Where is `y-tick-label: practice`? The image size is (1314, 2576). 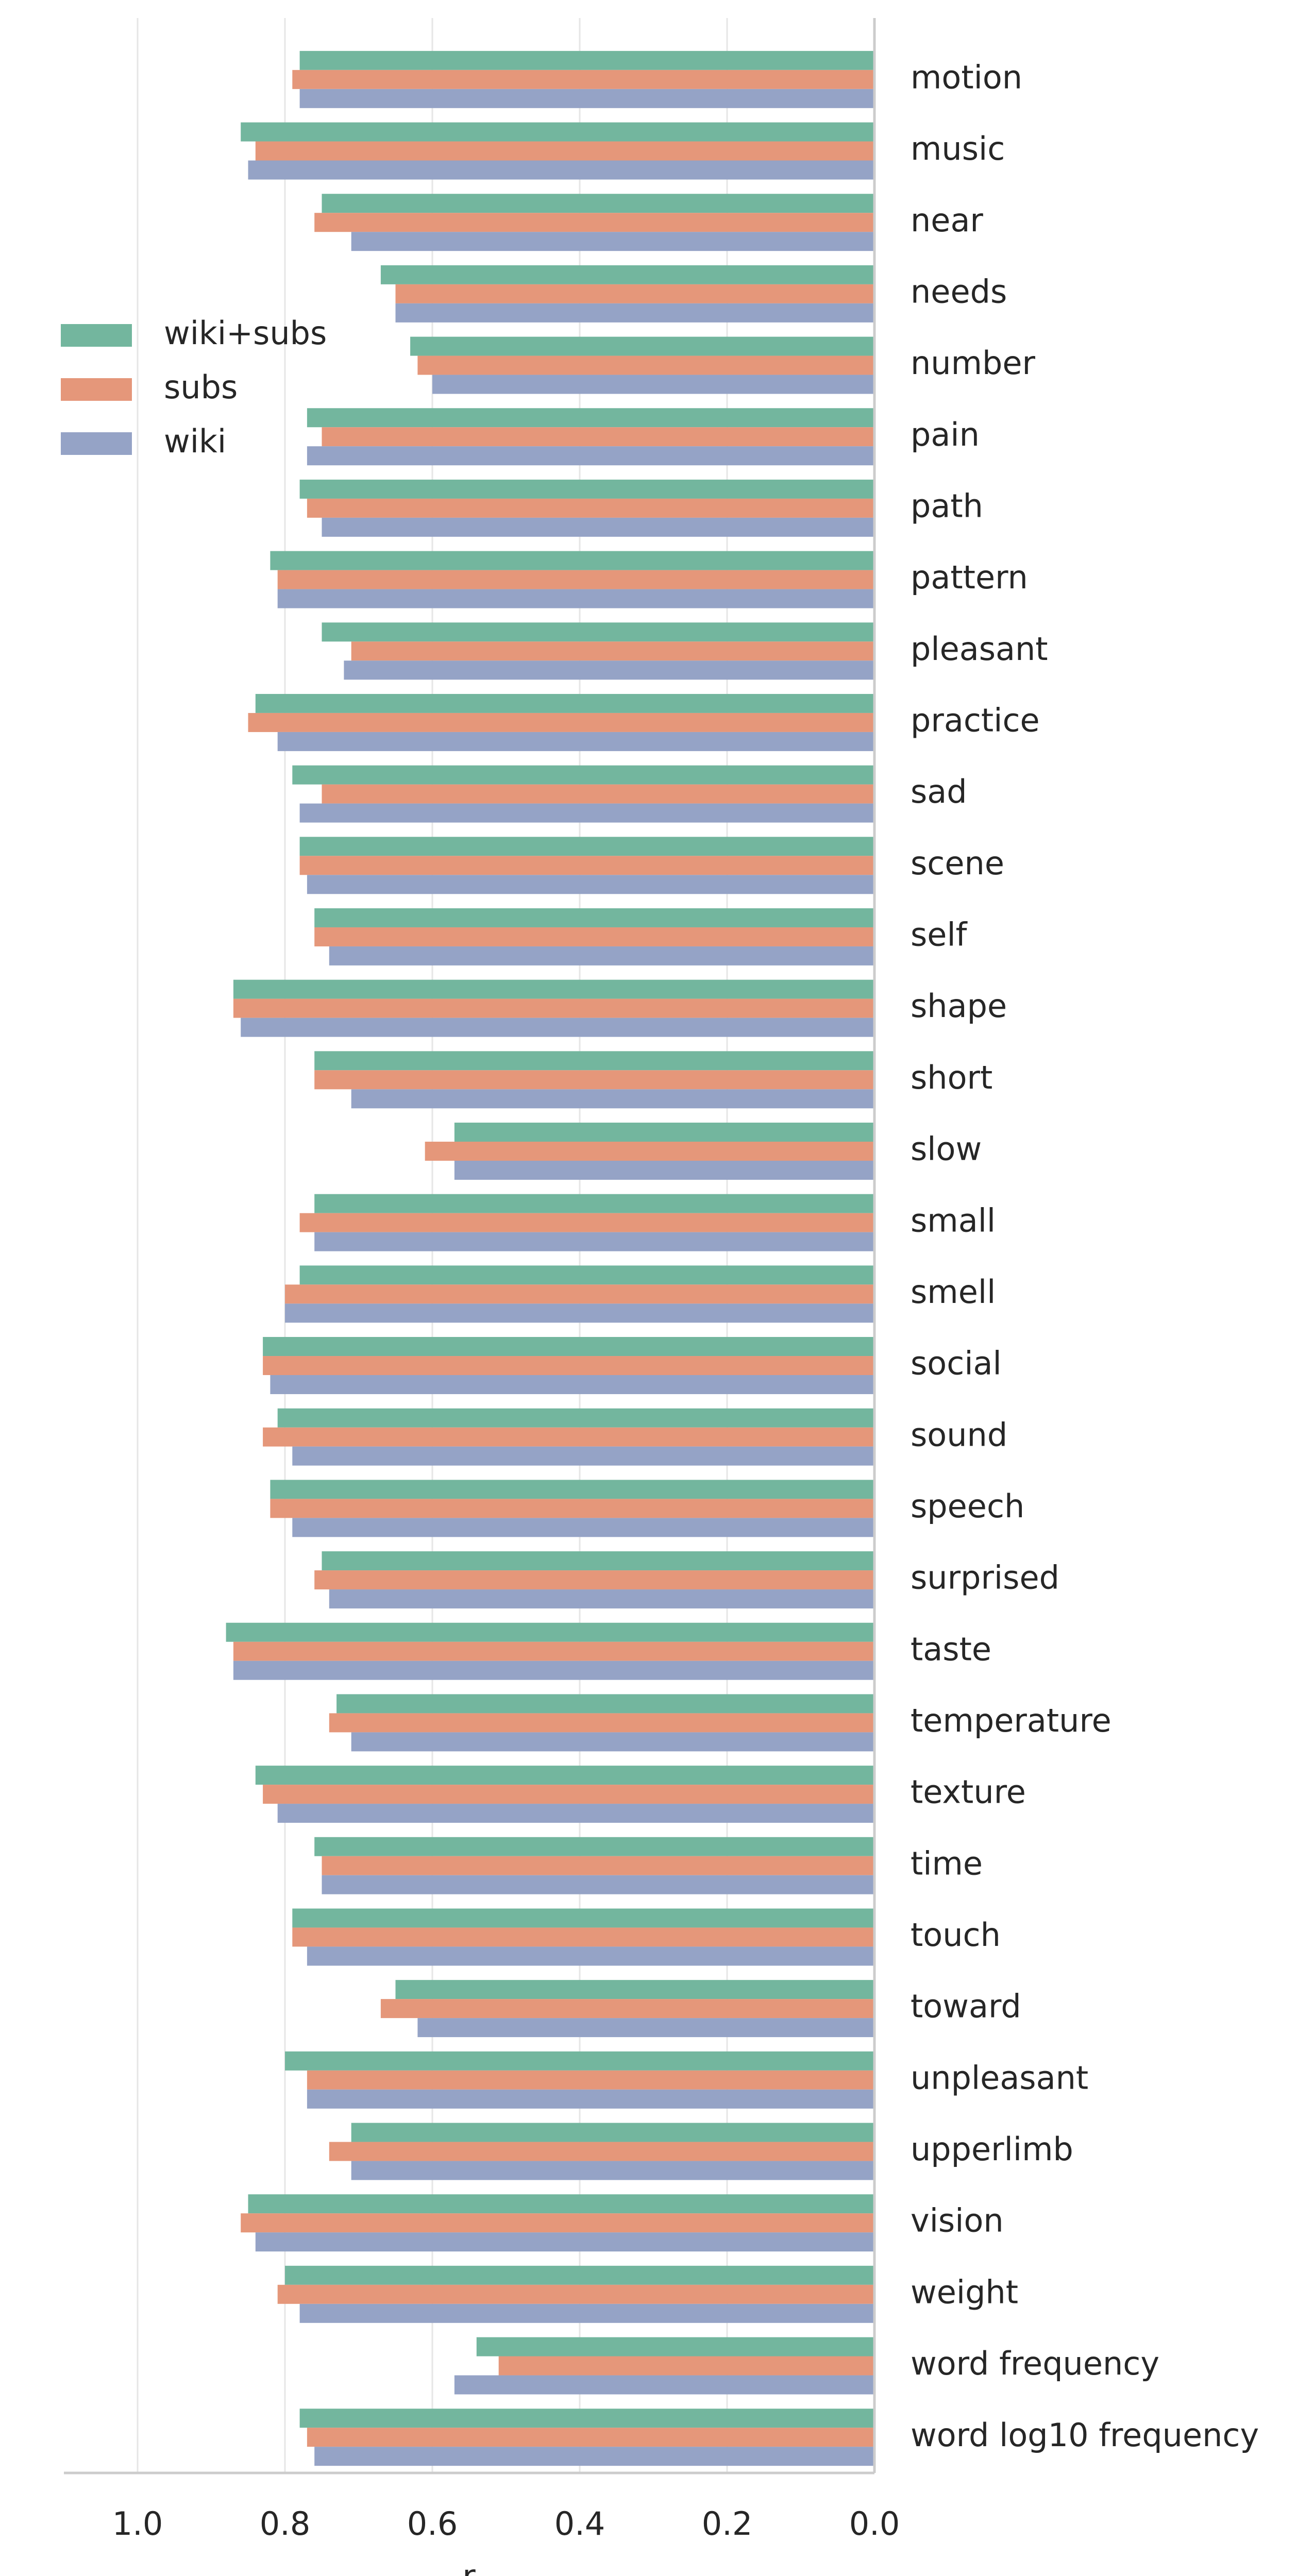
y-tick-label: practice is located at coordinates (975, 720).